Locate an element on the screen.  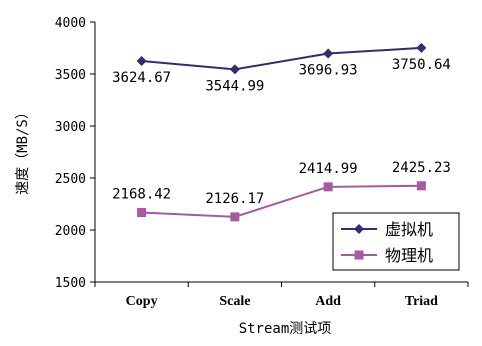
x-tick-label: Scale is located at coordinates (234, 301).